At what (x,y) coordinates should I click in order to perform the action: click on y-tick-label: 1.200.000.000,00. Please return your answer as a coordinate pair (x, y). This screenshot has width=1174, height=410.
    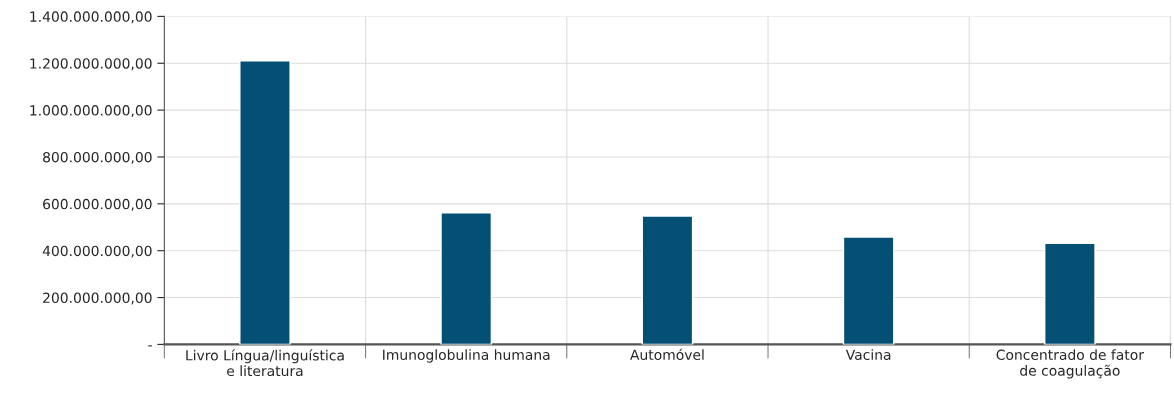
    Looking at the image, I should click on (91, 64).